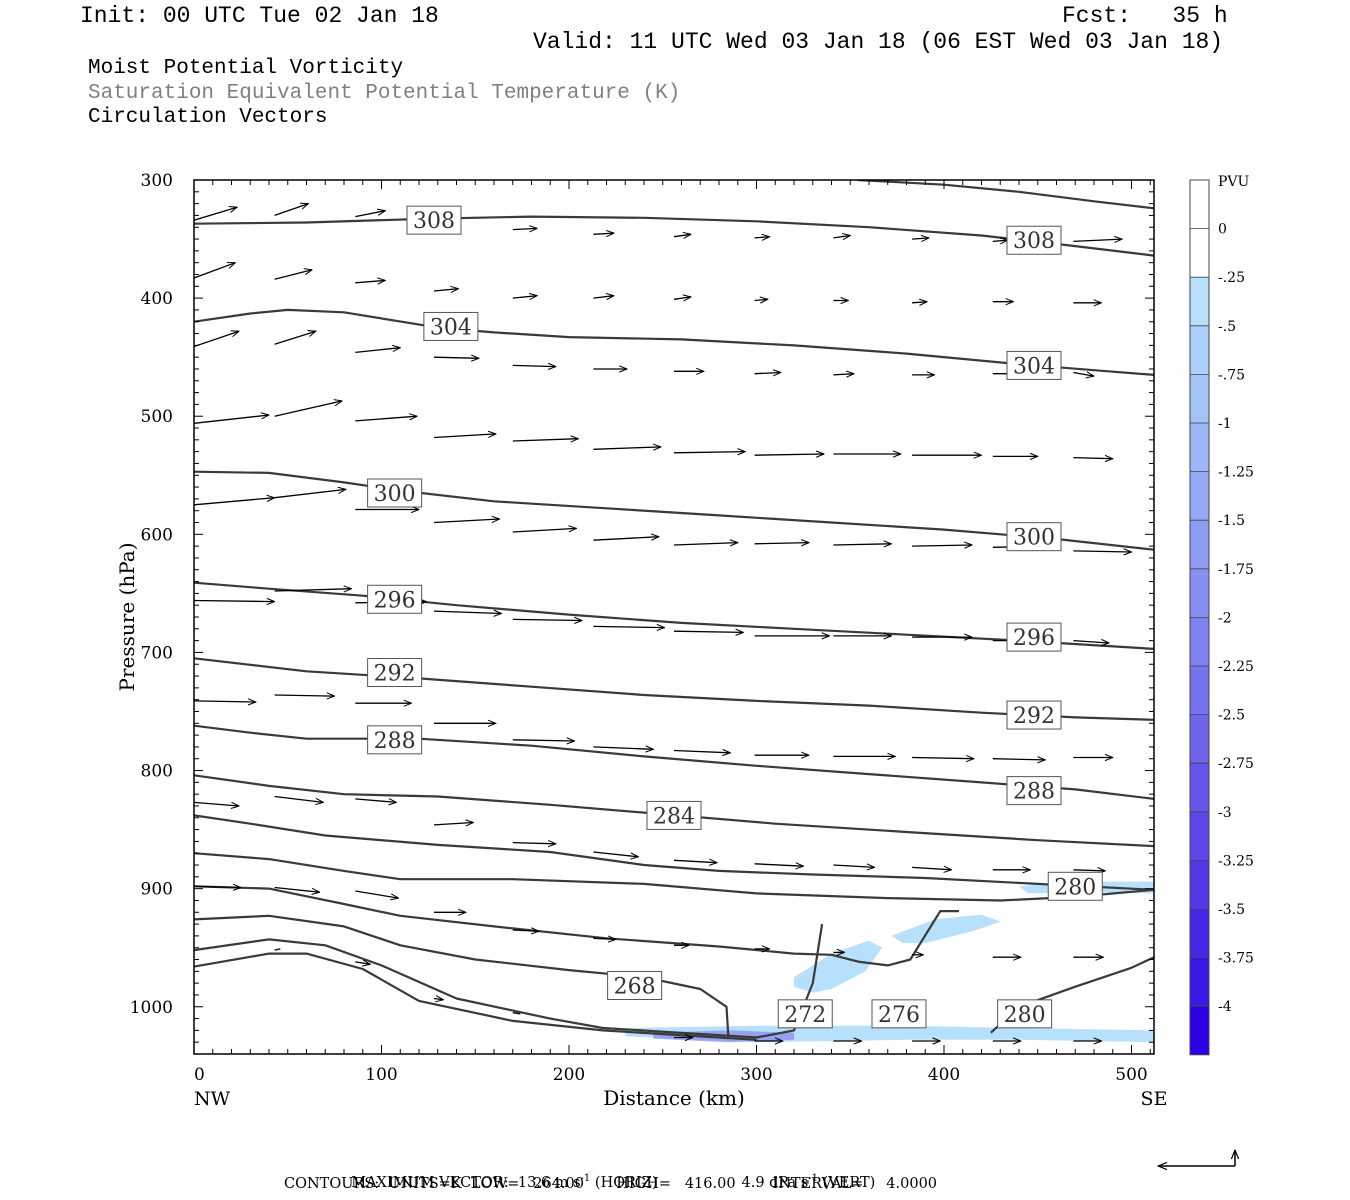  I want to click on contour-label-284: 284, so click(674, 816).